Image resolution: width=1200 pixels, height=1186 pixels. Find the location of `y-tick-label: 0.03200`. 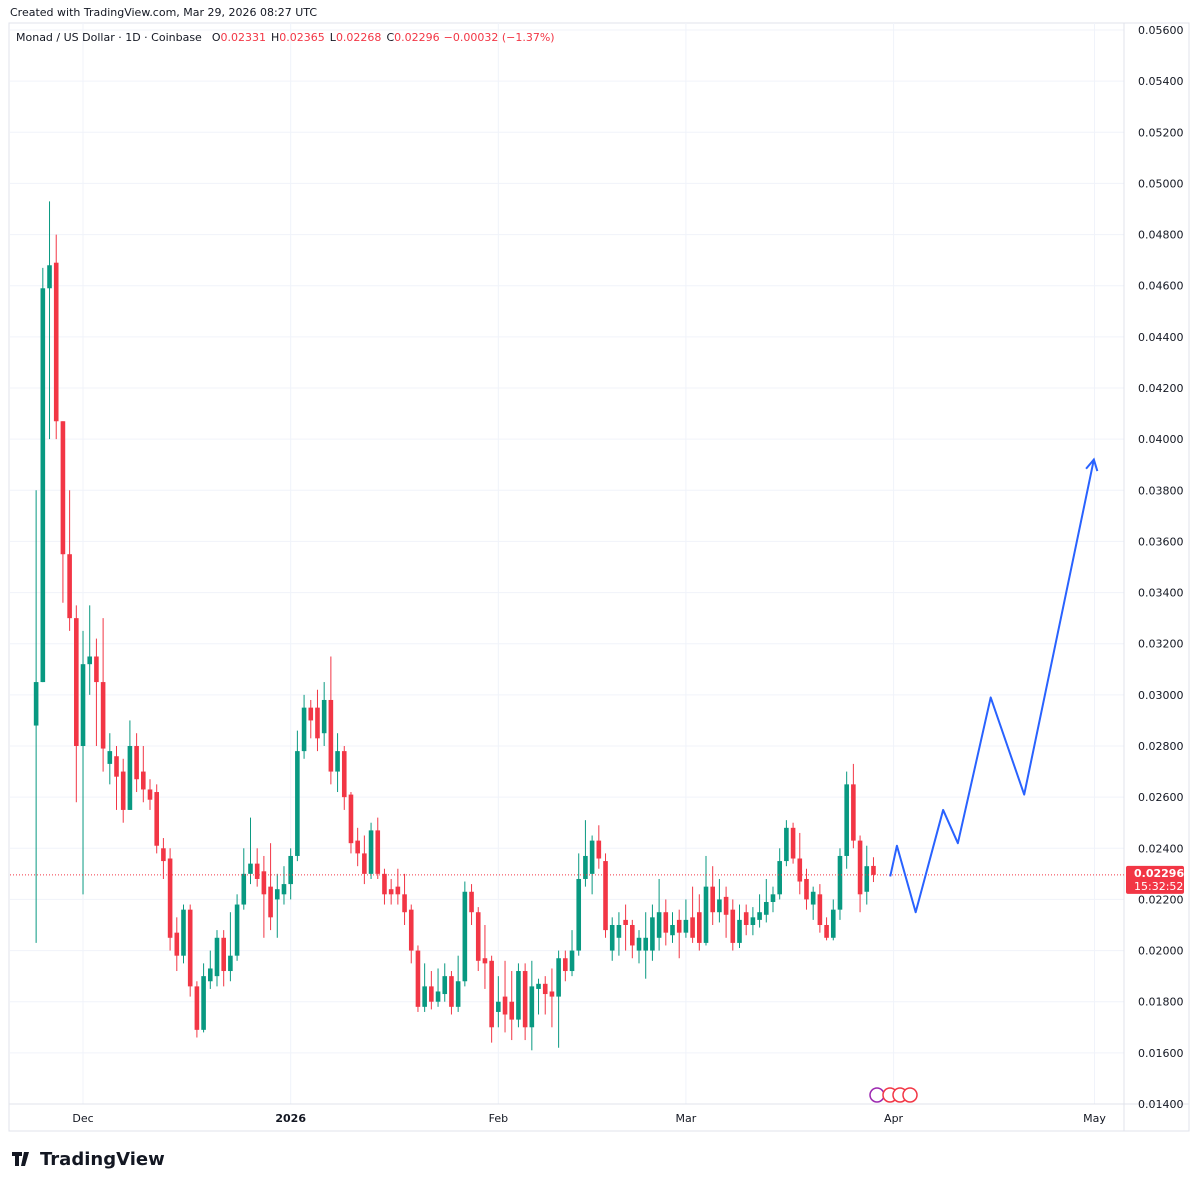

y-tick-label: 0.03200 is located at coordinates (1161, 644).